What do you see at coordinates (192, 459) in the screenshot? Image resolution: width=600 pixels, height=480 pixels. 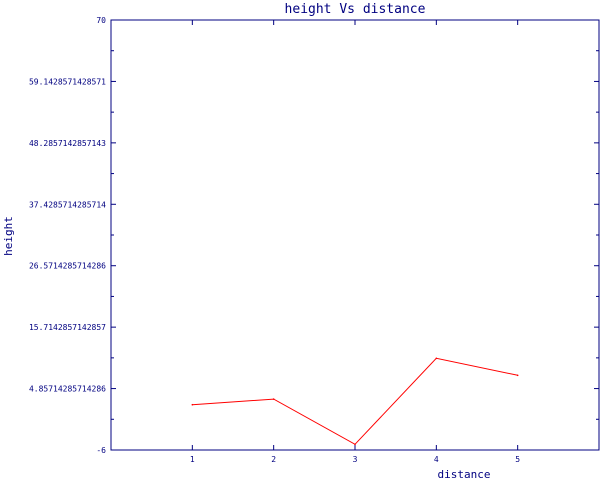 I see `x-tick-label: 1` at bounding box center [192, 459].